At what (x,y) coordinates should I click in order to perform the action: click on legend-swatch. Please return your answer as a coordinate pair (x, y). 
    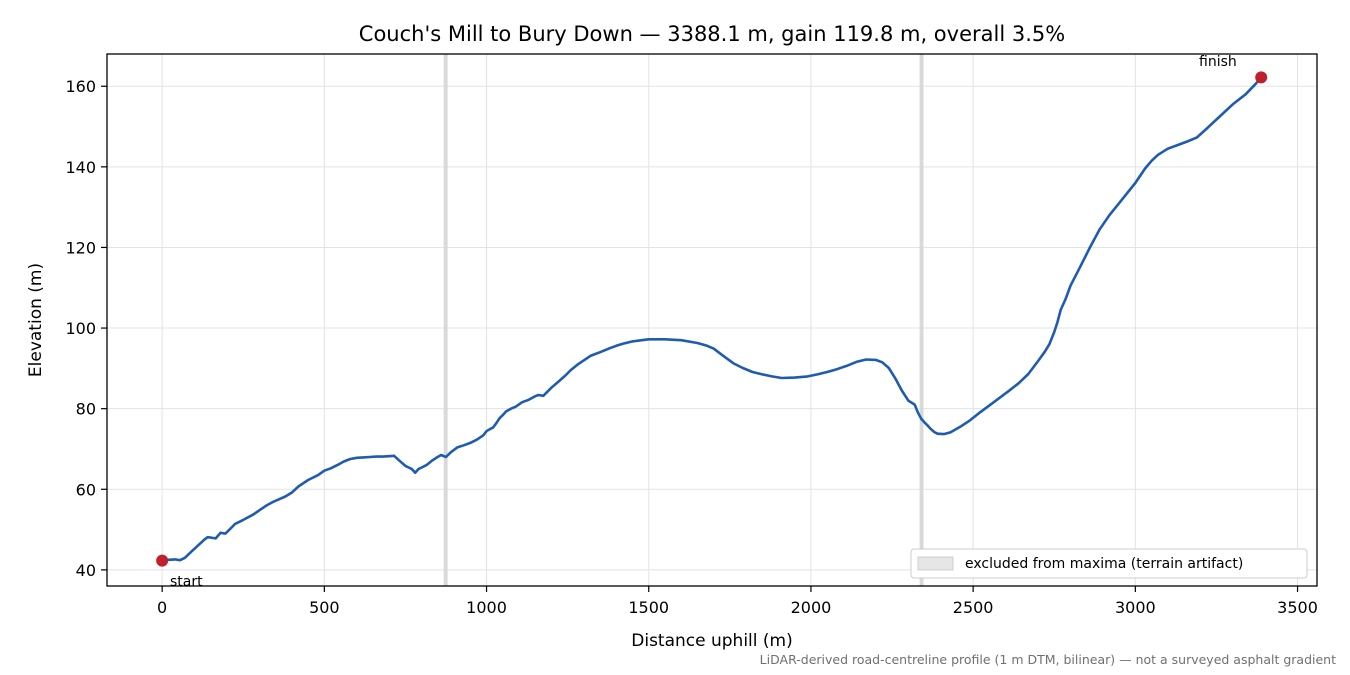
    Looking at the image, I should click on (935, 563).